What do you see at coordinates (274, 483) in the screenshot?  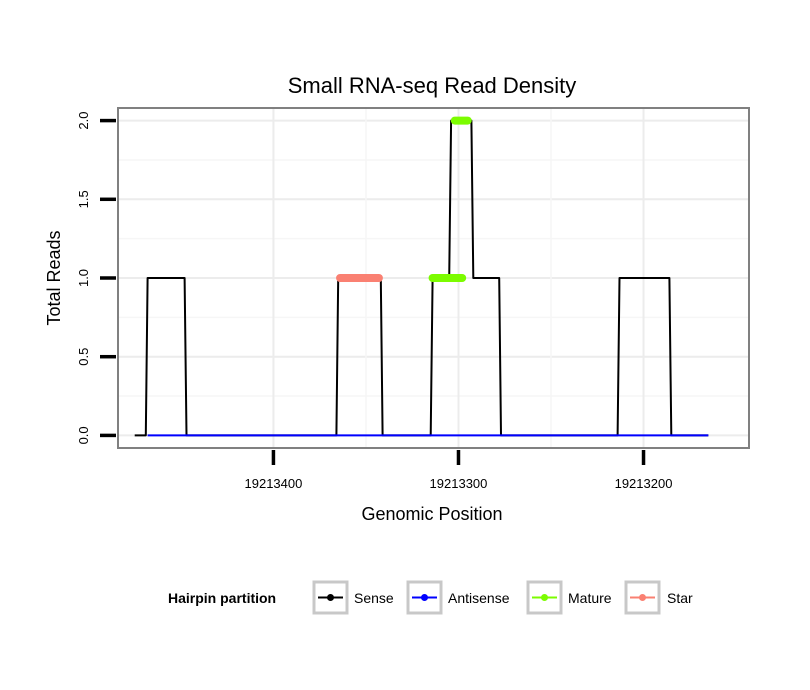 I see `x-tick-label: 19213400` at bounding box center [274, 483].